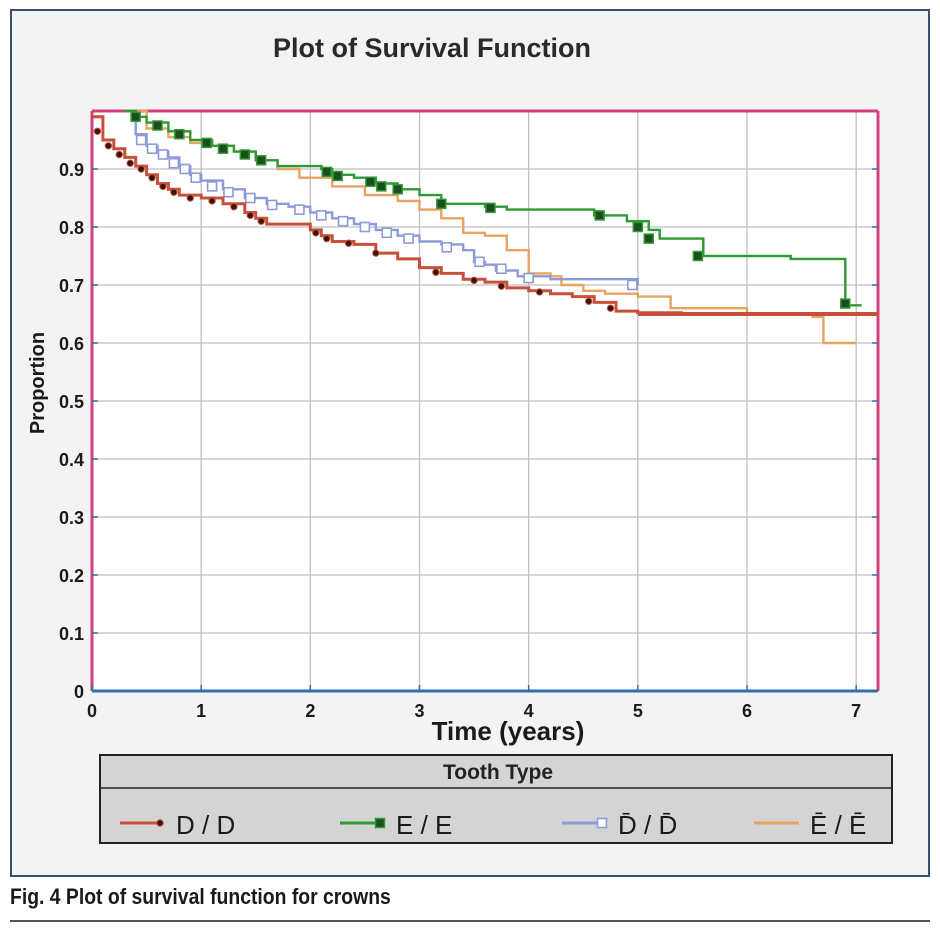 The height and width of the screenshot is (928, 940). Describe the element at coordinates (38, 383) in the screenshot. I see `y-axis-label: Proportion` at that location.